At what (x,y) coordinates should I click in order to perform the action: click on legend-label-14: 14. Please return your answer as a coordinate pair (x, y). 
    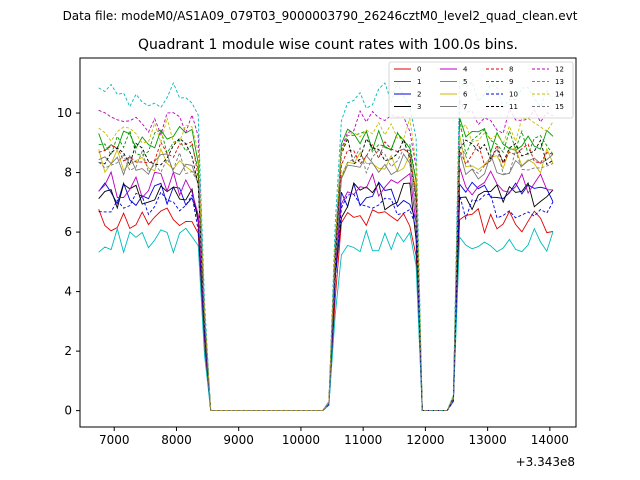
    Looking at the image, I should click on (559, 95).